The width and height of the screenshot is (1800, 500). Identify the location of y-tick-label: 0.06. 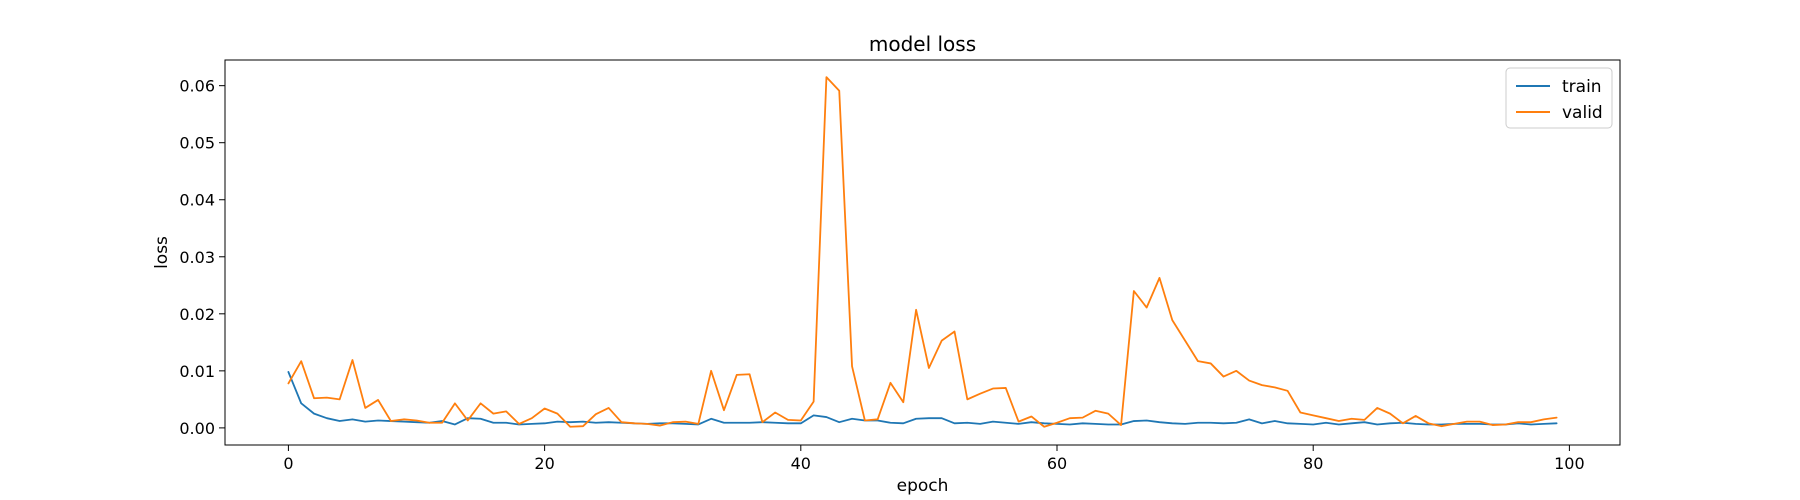
(197, 86).